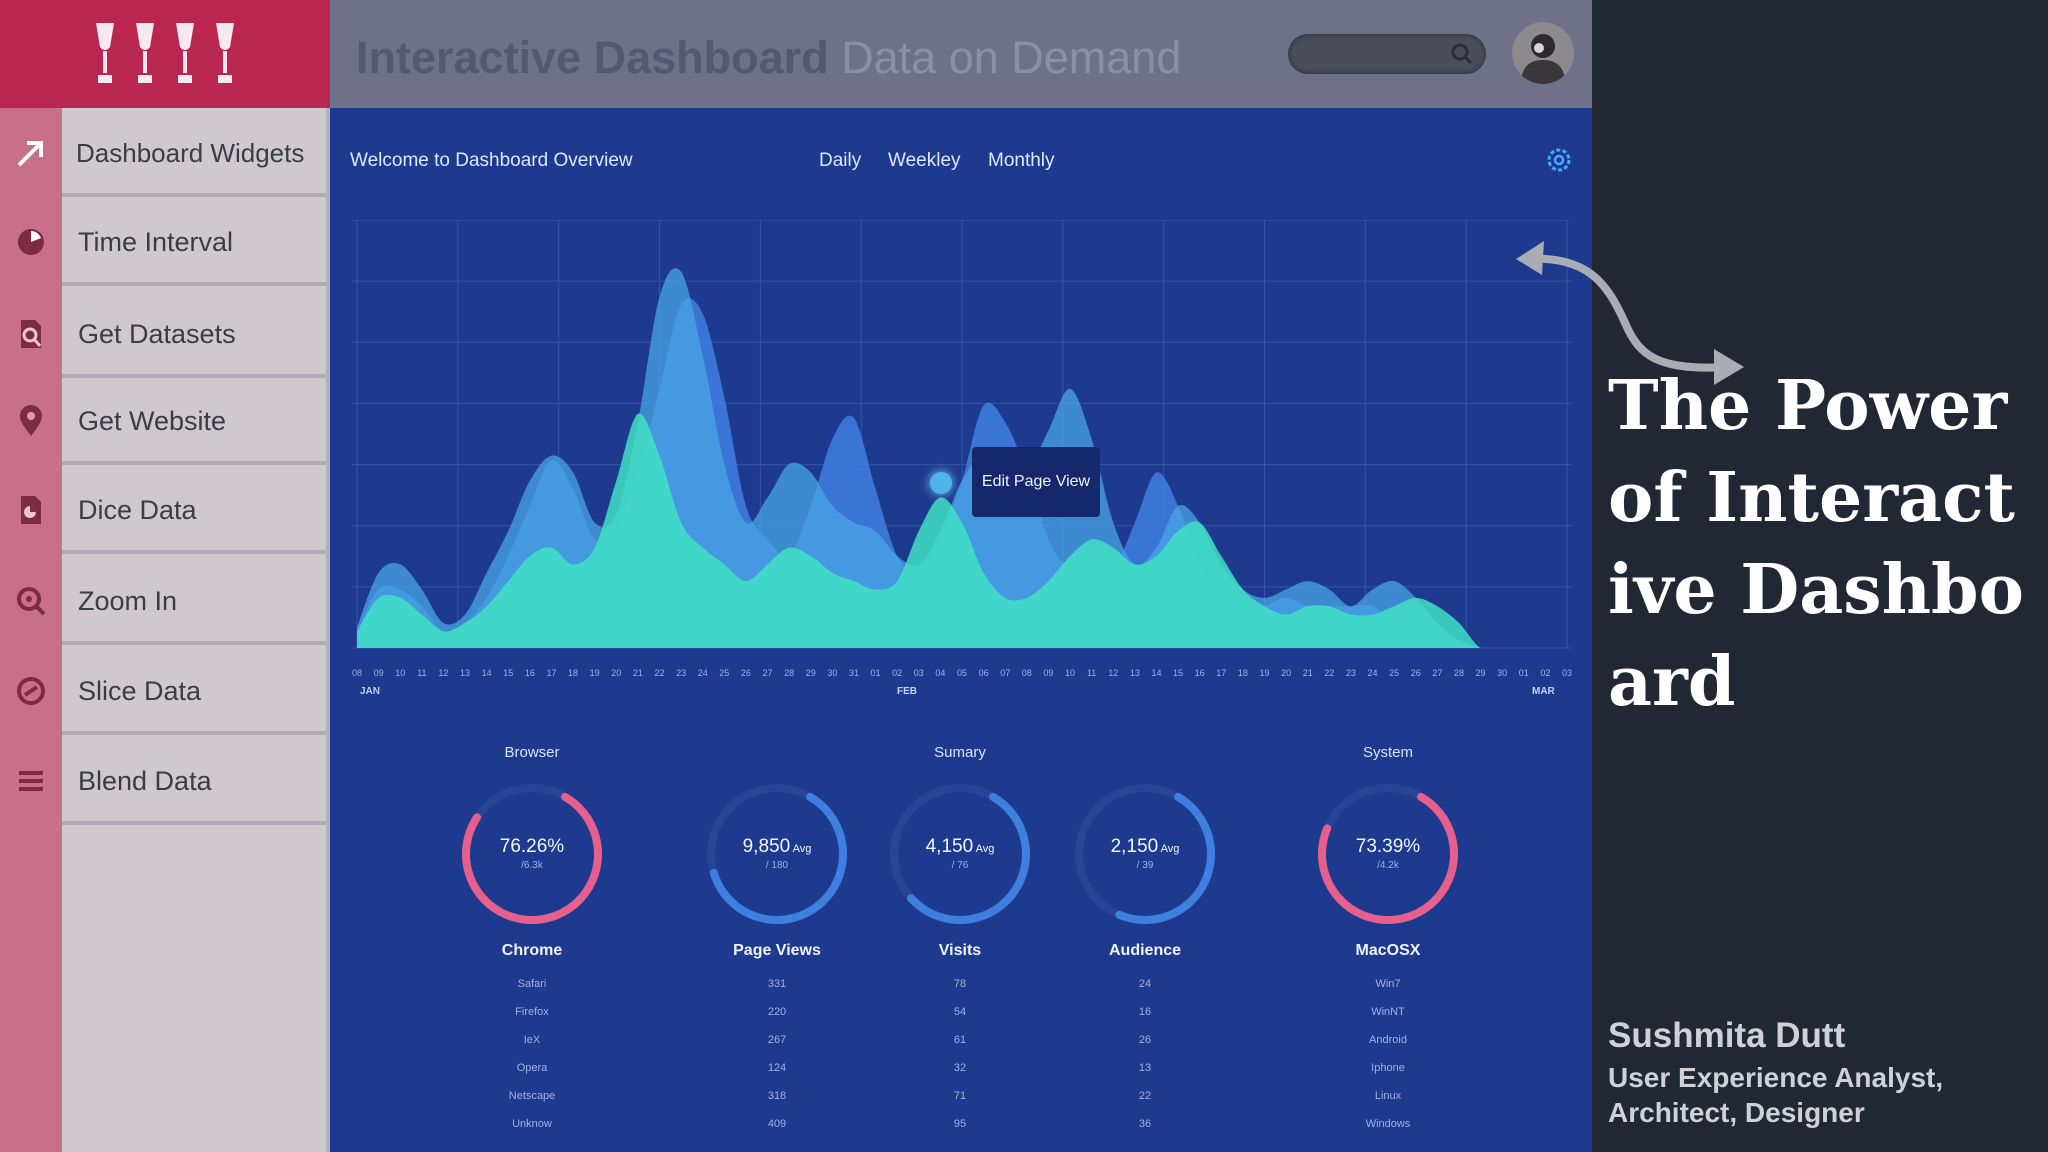  I want to click on page-subtitle: Data on Demand, so click(1005, 57).